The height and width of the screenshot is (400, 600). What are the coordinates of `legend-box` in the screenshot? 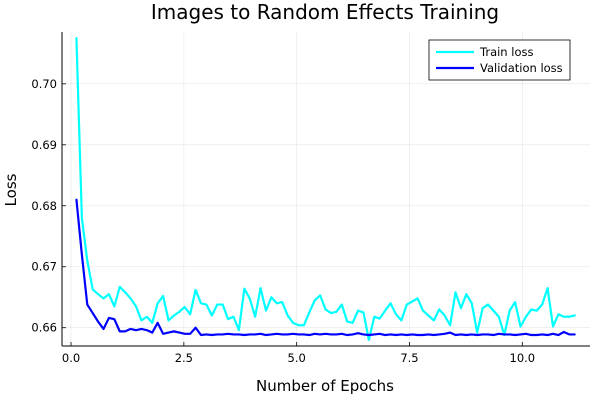 It's located at (499, 60).